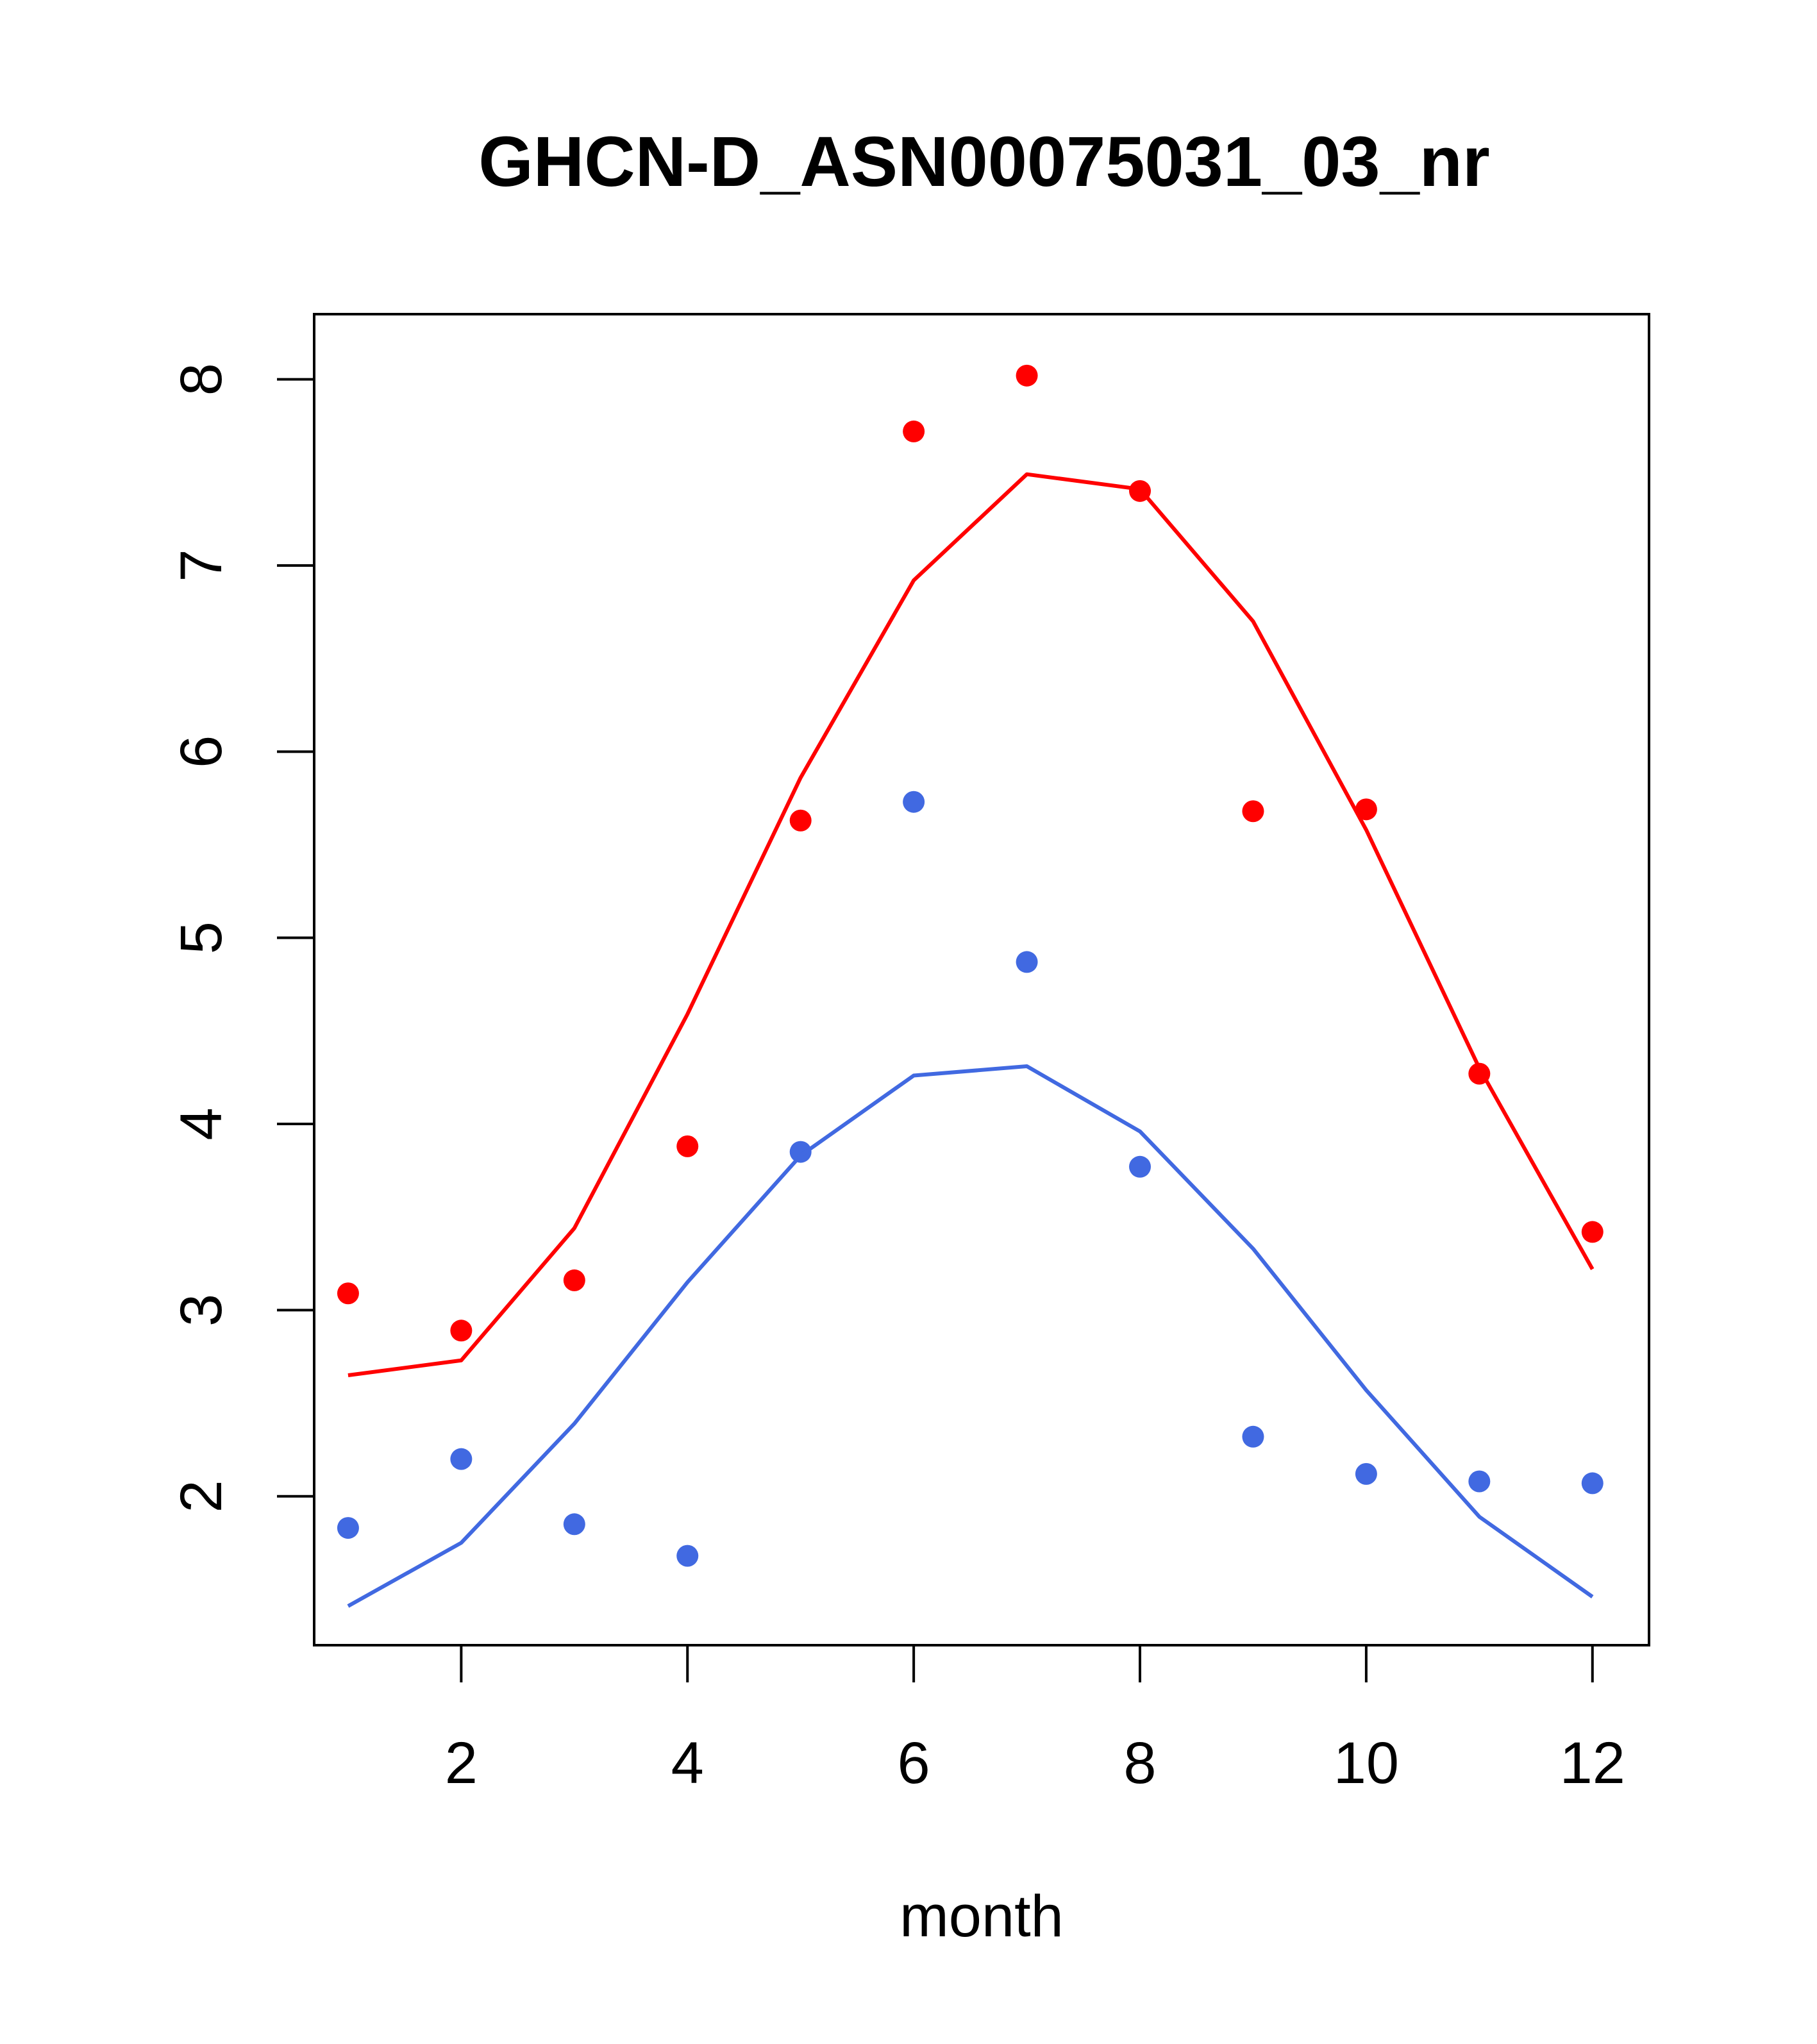 The width and height of the screenshot is (1817, 2044). What do you see at coordinates (201, 565) in the screenshot?
I see `y-tick-label: 7` at bounding box center [201, 565].